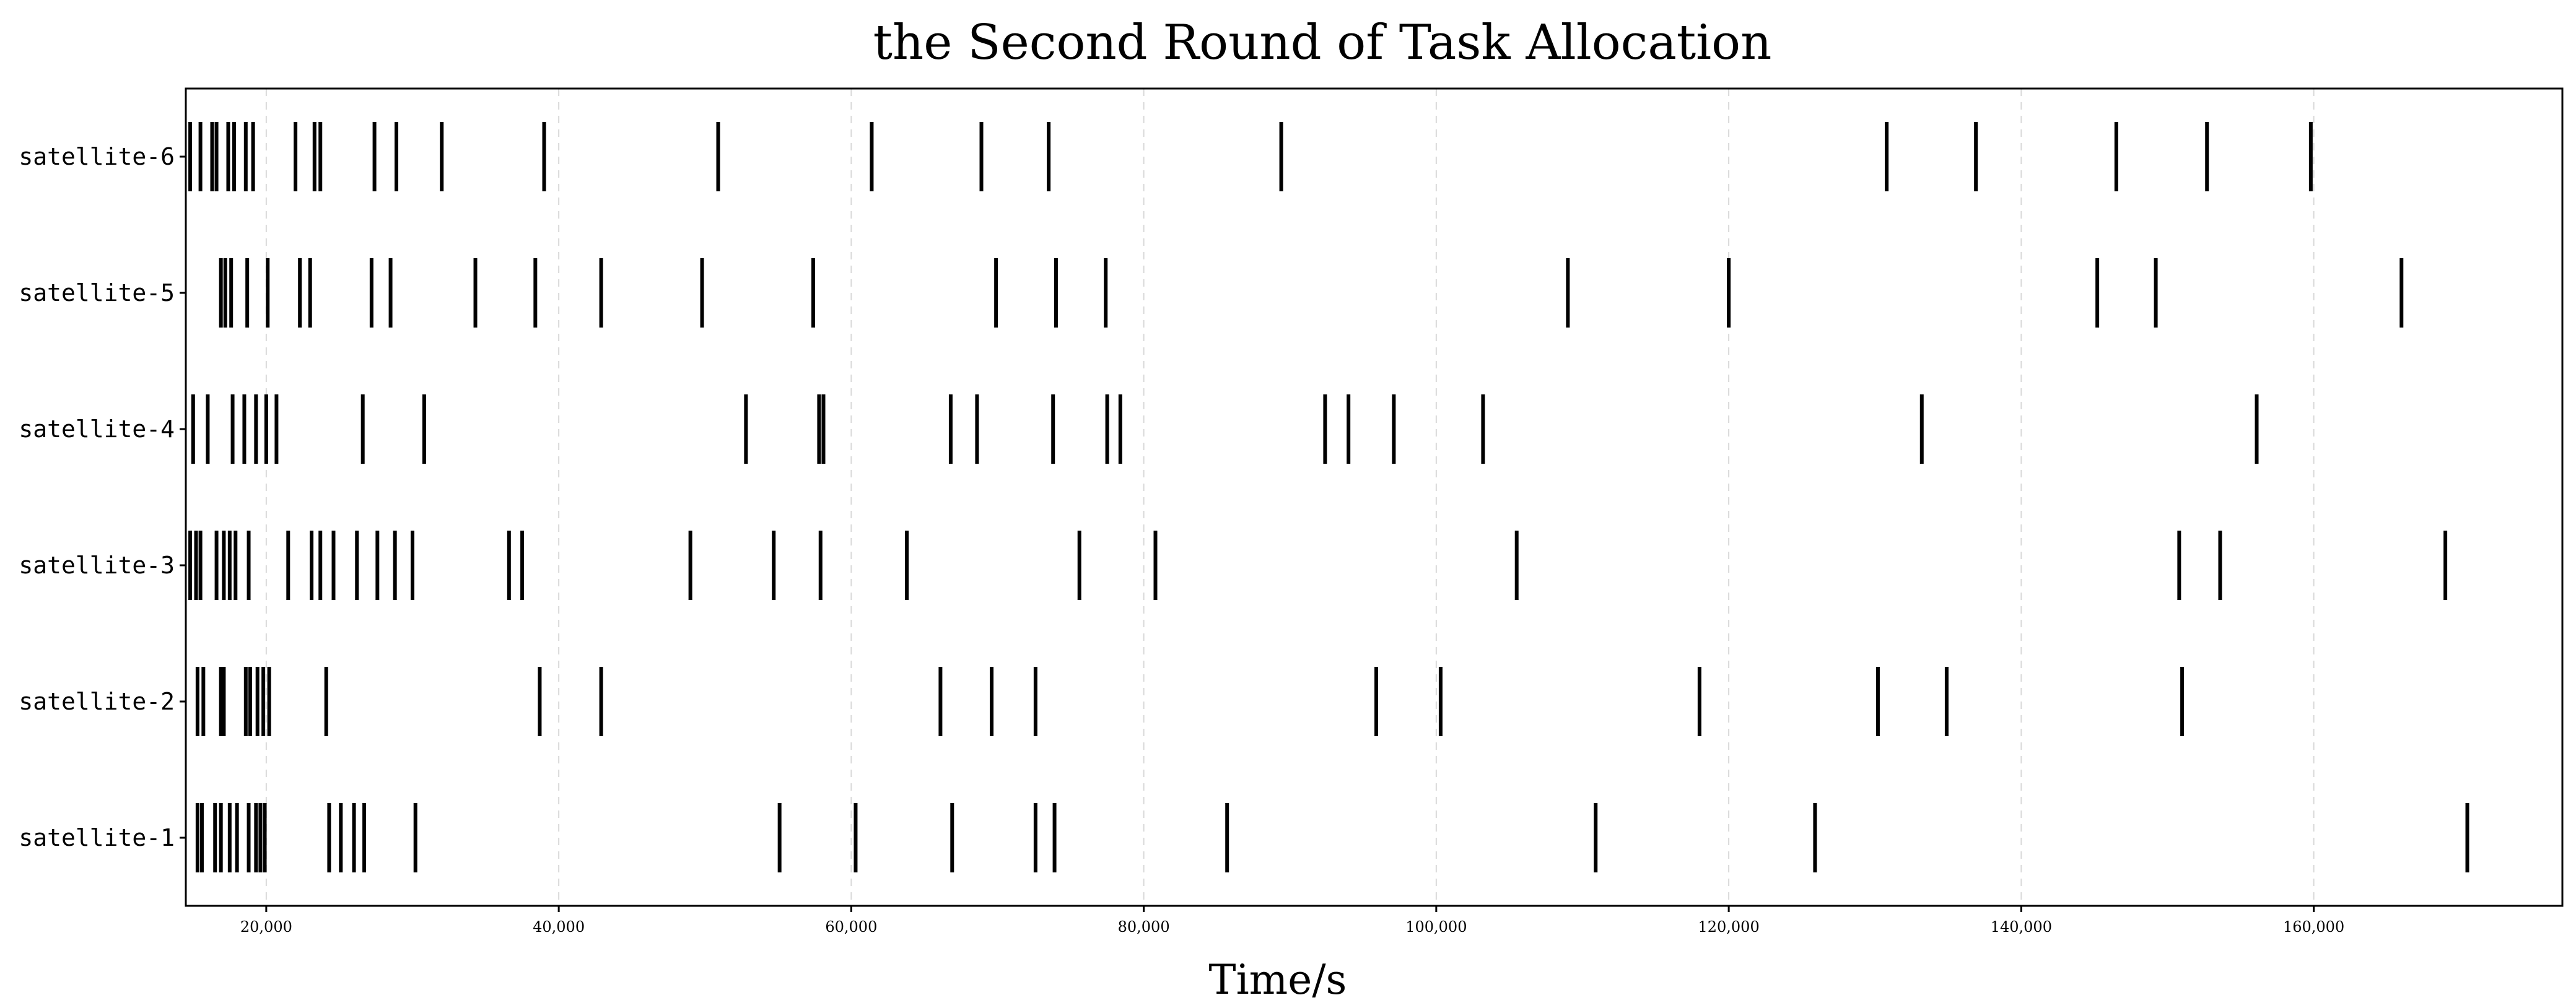 The image size is (2576, 1008). What do you see at coordinates (559, 927) in the screenshot?
I see `x-tick-label: 40,000` at bounding box center [559, 927].